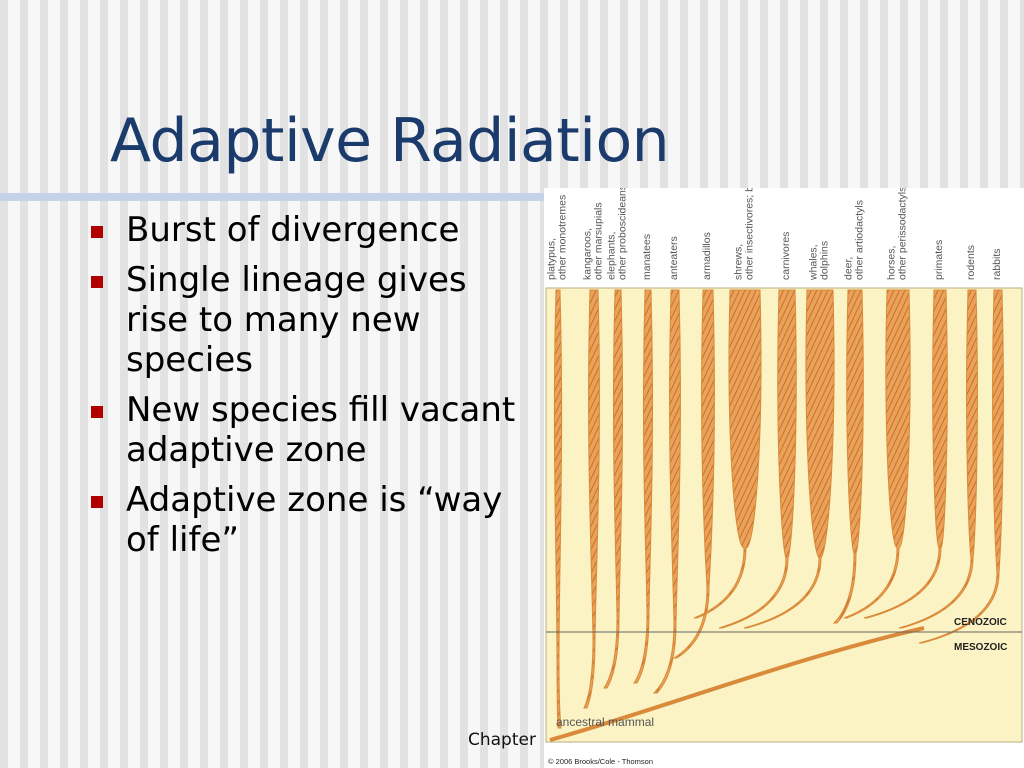 Image resolution: width=1024 pixels, height=768 pixels. Describe the element at coordinates (623, 234) in the screenshot. I see `lineage-label-line: other proboscideans` at that location.